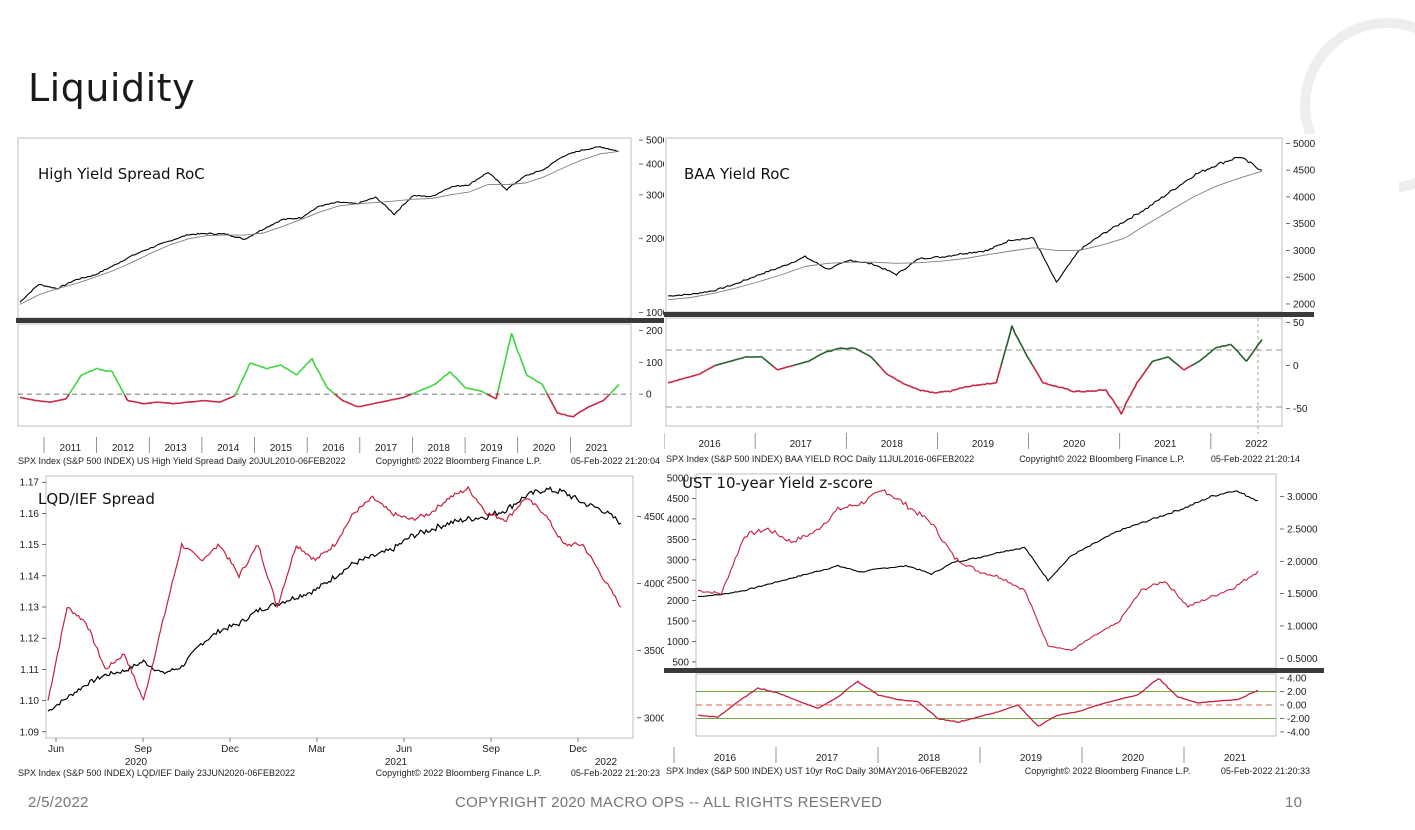 Image resolution: width=1415 pixels, height=830 pixels. Describe the element at coordinates (143, 749) in the screenshot. I see `lqd-x-label: Sep` at that location.